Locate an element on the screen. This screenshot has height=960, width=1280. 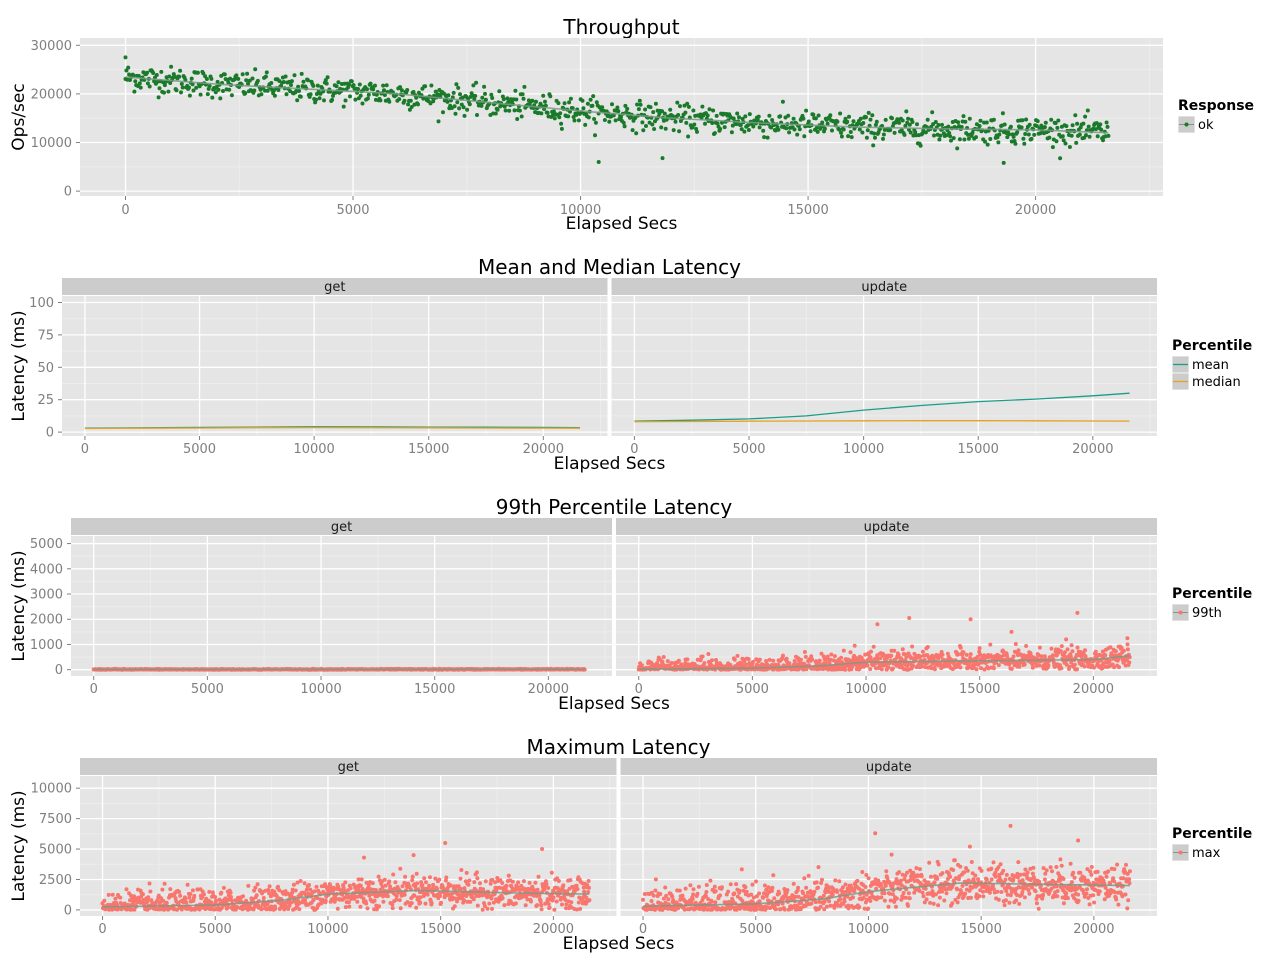
panel-background is located at coordinates (884, 366).